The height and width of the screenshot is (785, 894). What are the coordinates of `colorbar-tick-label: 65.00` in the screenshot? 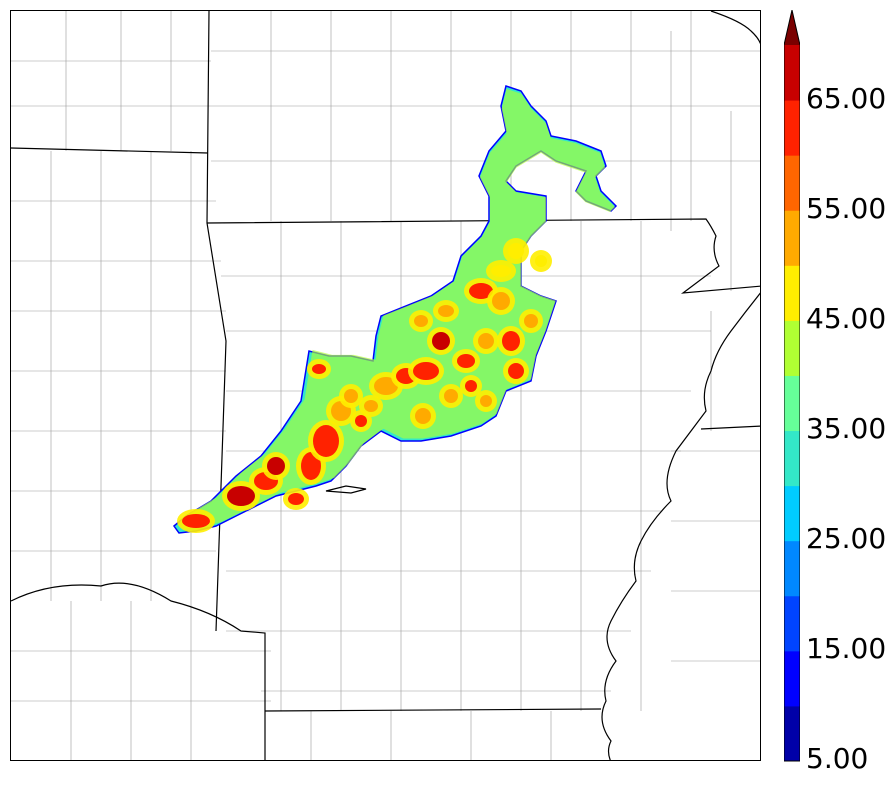 It's located at (846, 98).